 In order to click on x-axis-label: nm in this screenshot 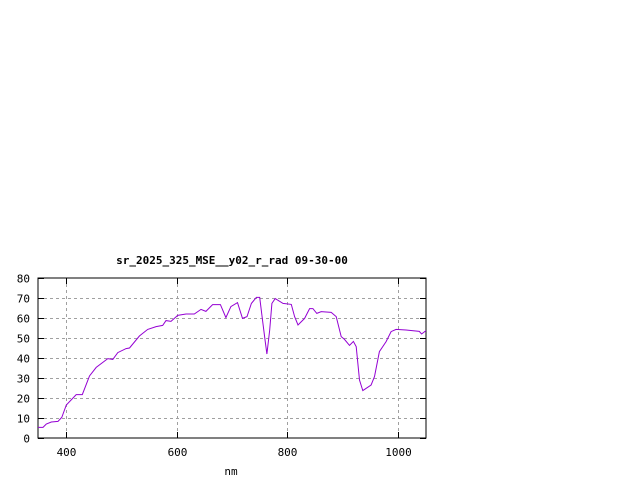, I will do `click(231, 471)`.